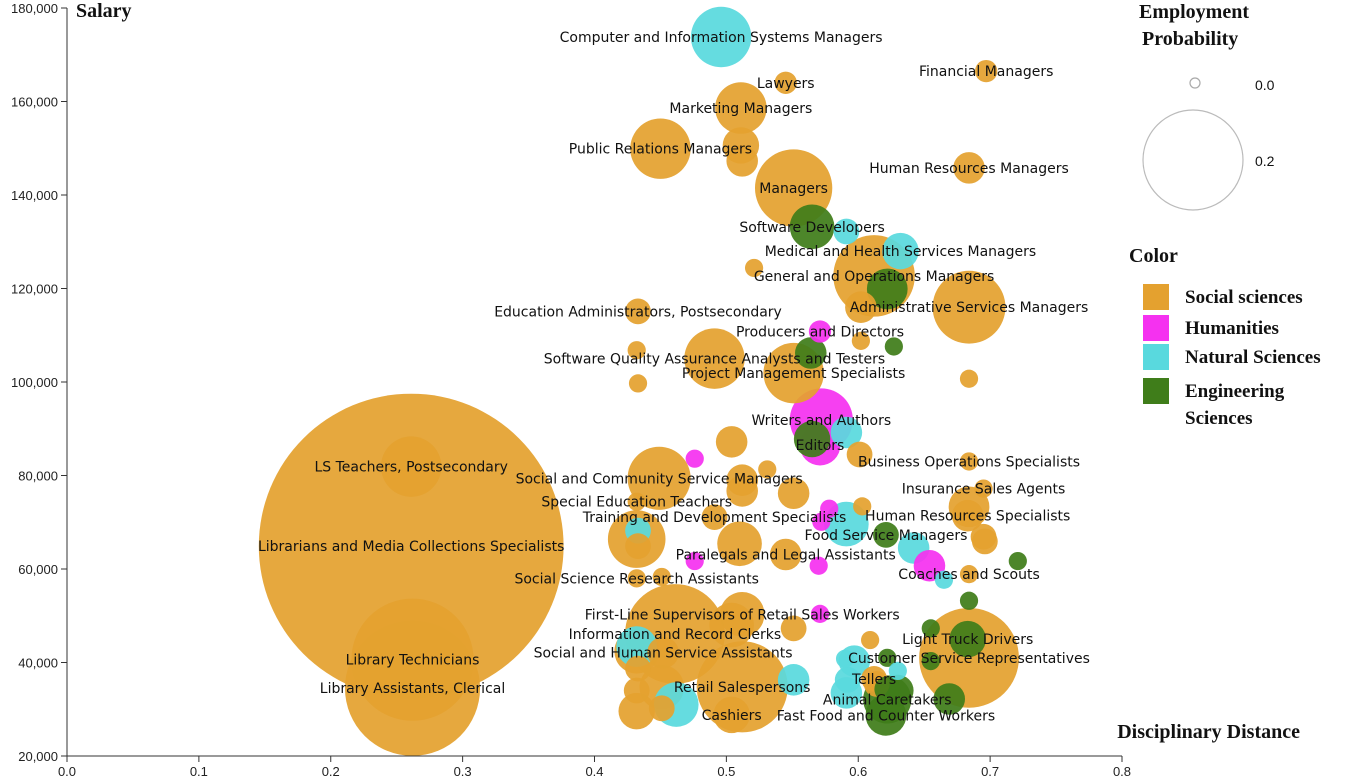 Image resolution: width=1350 pixels, height=782 pixels. I want to click on data-point-business-operations-specialists, so click(969, 461).